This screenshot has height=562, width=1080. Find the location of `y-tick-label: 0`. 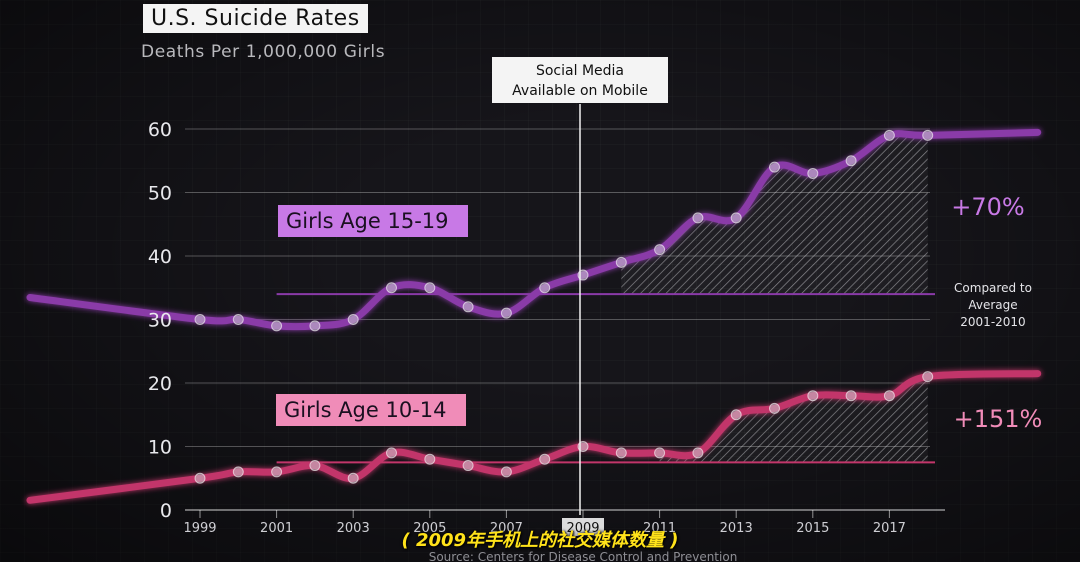

y-tick-label: 0 is located at coordinates (166, 511).